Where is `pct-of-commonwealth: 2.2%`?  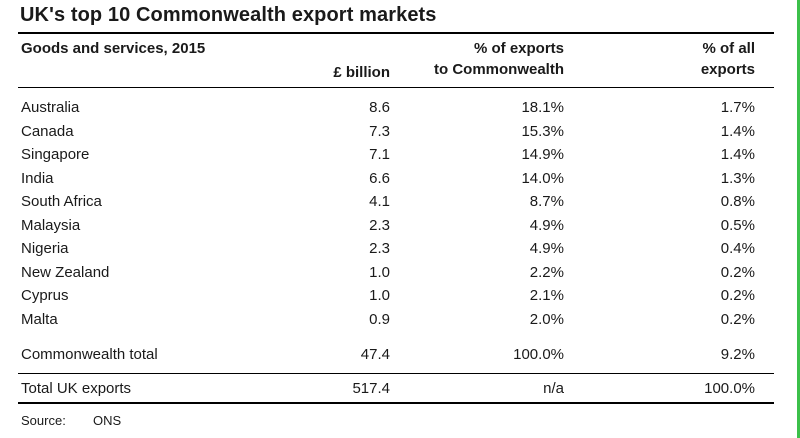
pct-of-commonwealth: 2.2% is located at coordinates (546, 272).